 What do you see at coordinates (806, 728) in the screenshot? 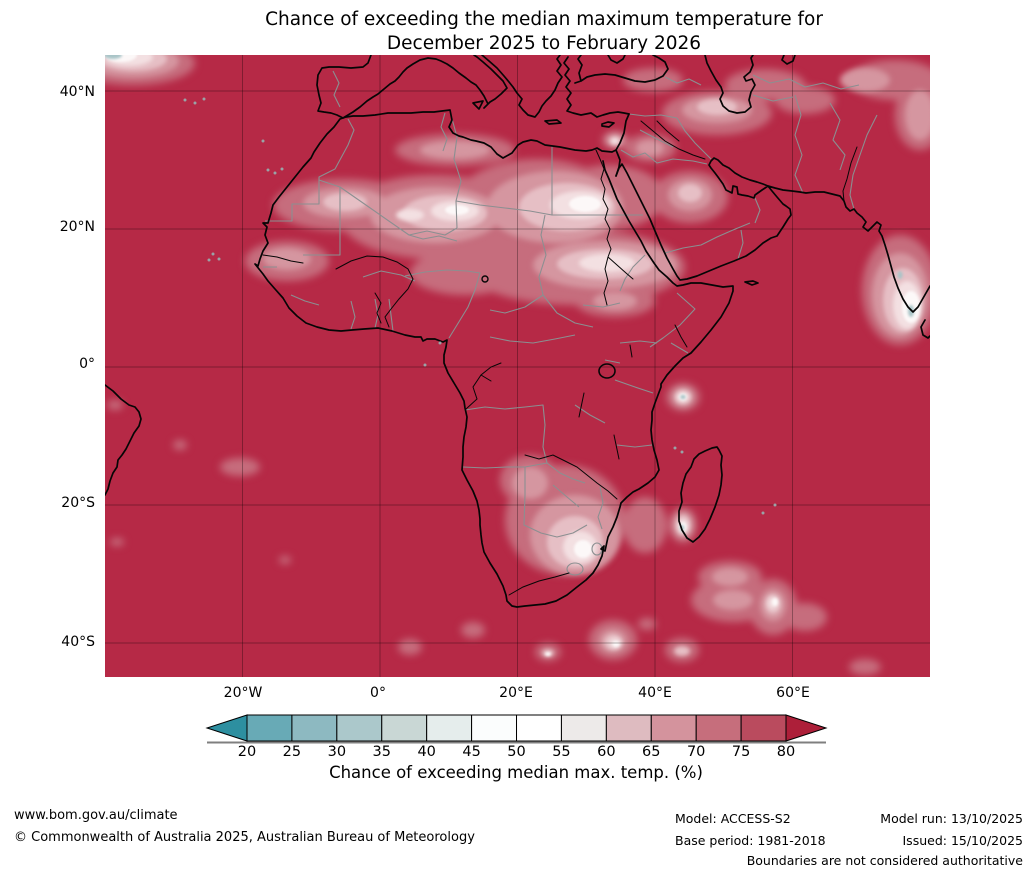
I see `colorbar-arrow-right` at bounding box center [806, 728].